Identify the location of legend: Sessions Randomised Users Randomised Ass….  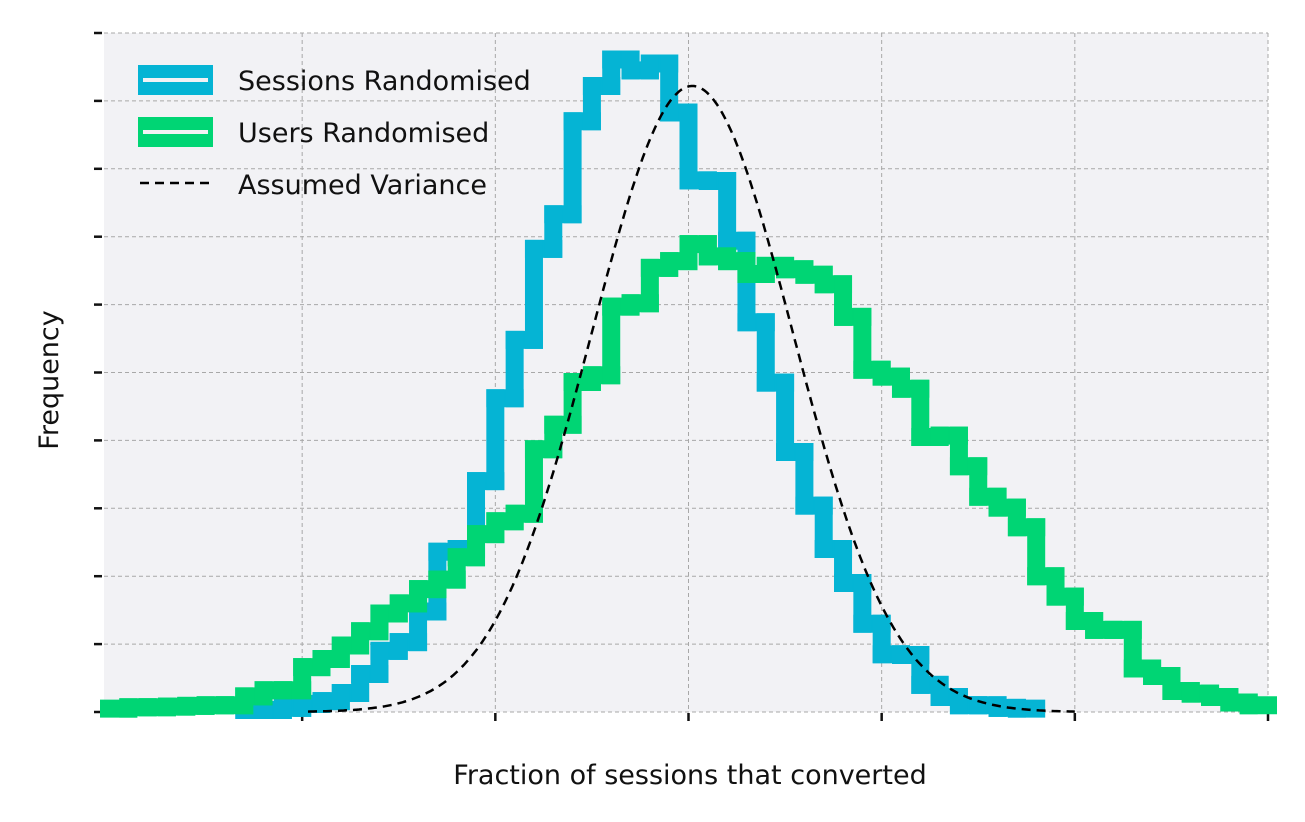
(334, 133).